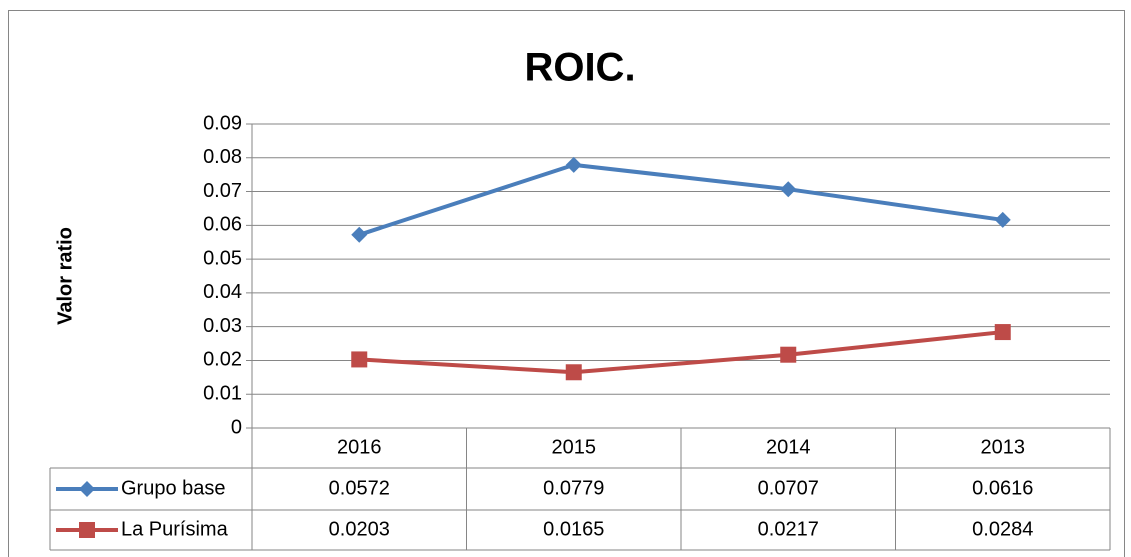 This screenshot has height=557, width=1131. Describe the element at coordinates (65, 276) in the screenshot. I see `y-axis-label: Valor ratio` at that location.